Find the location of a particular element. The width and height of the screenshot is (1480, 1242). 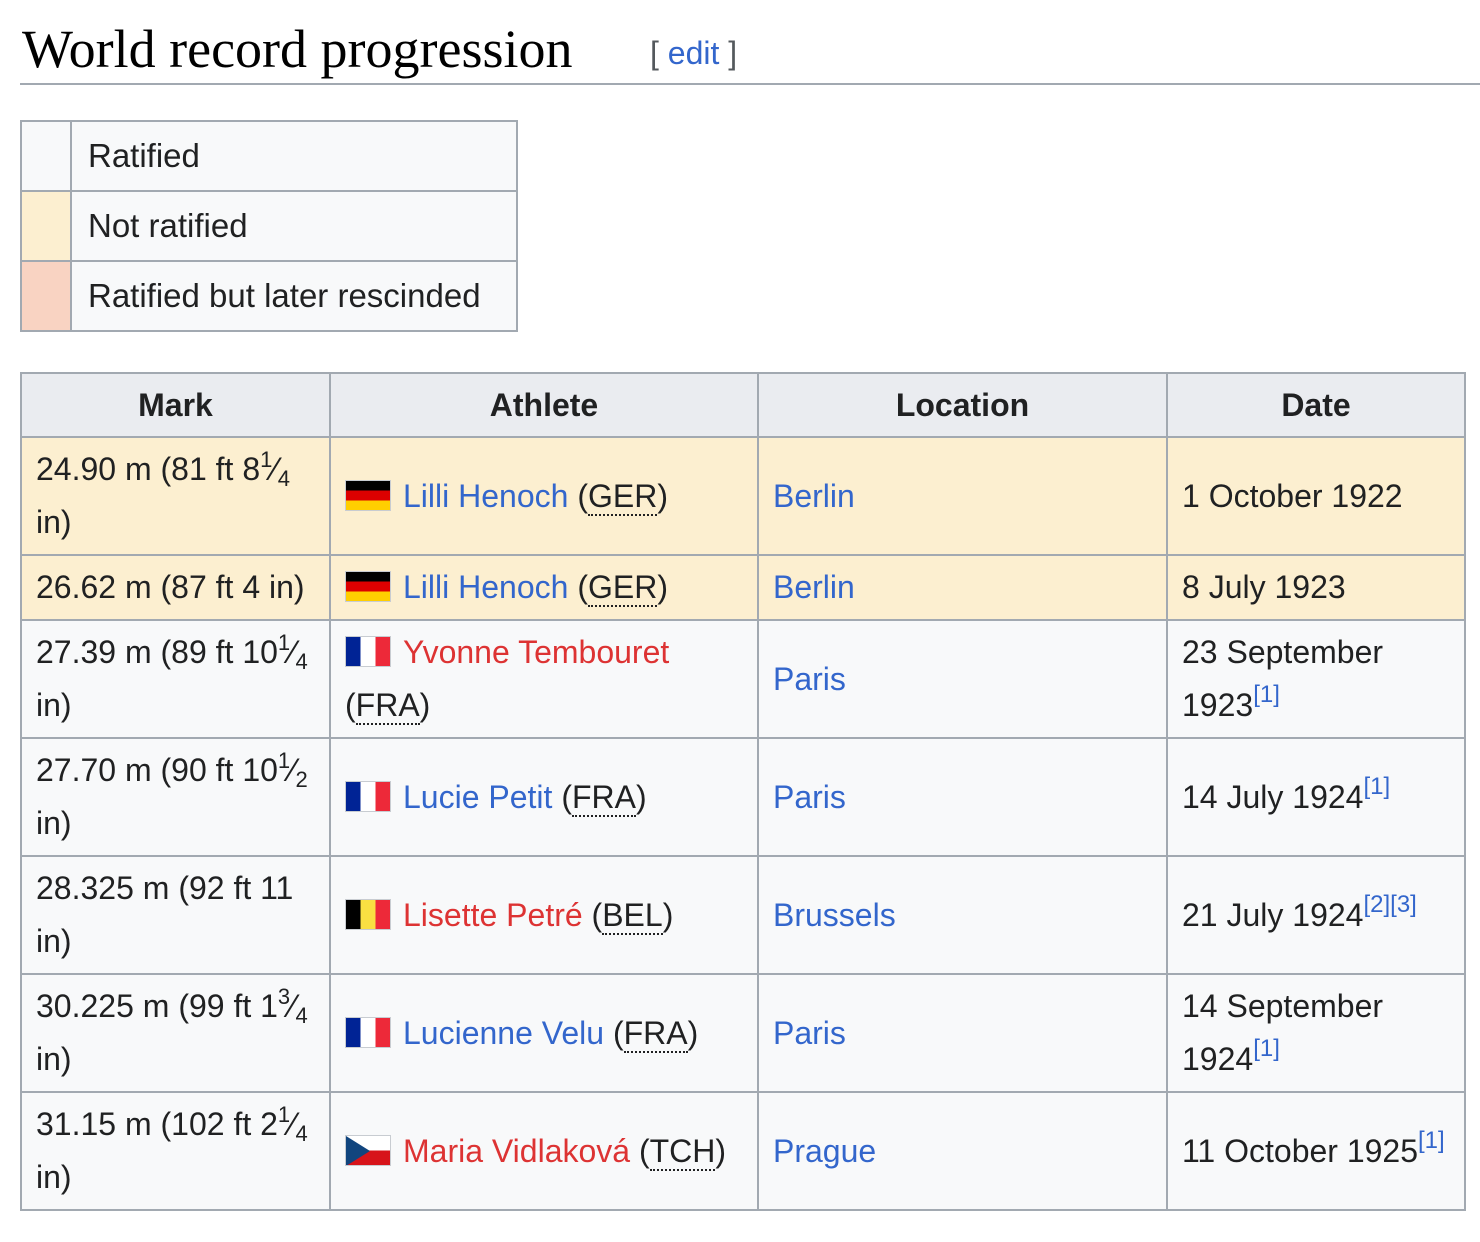

athlete-cell: Yvonne Tembouret (FRA) is located at coordinates (544, 679).